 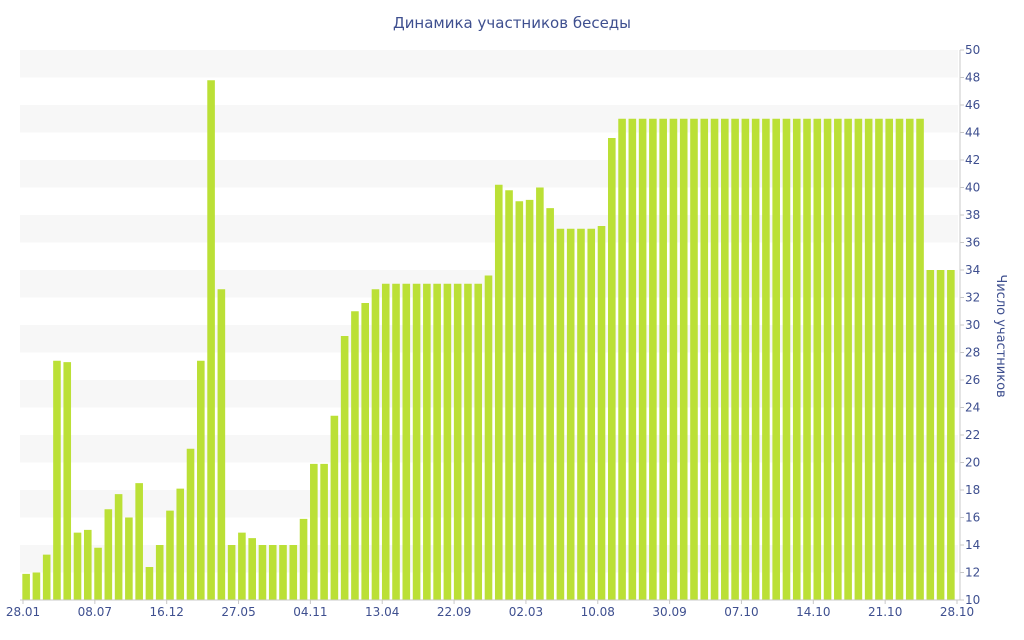 I want to click on grid-band, so click(x=489, y=229).